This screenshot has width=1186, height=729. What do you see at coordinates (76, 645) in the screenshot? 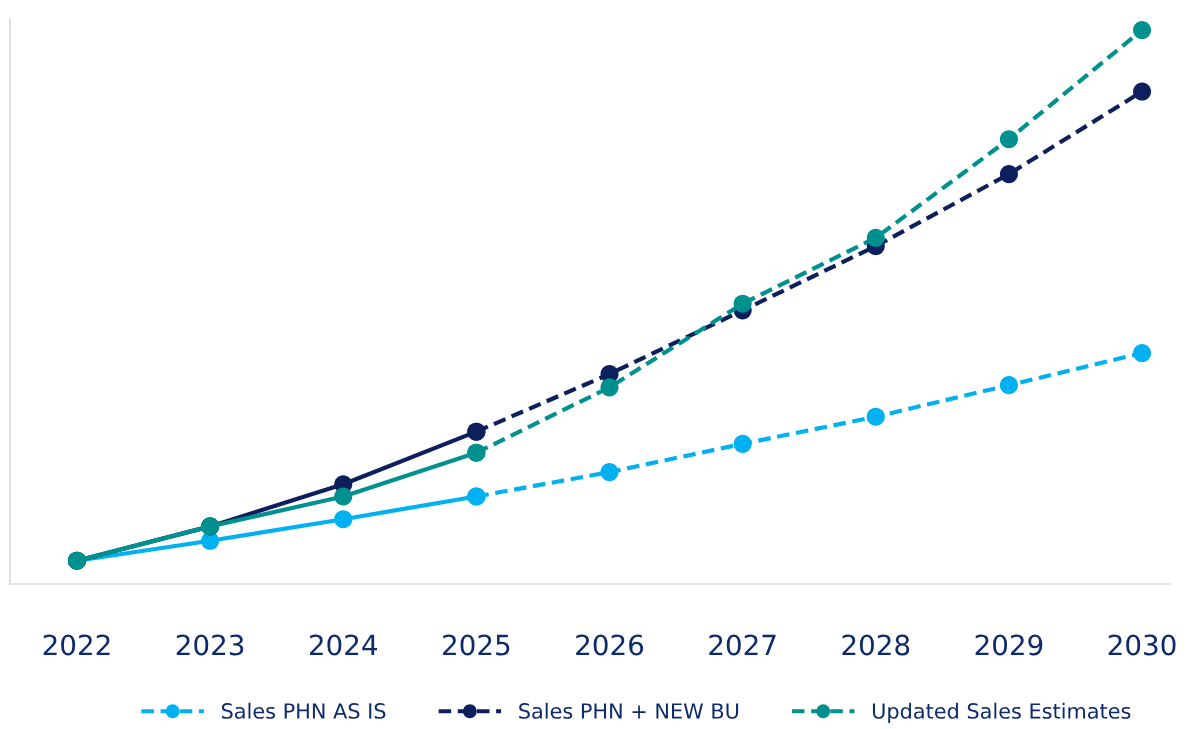
I see `x-tick-label: 2022` at bounding box center [76, 645].